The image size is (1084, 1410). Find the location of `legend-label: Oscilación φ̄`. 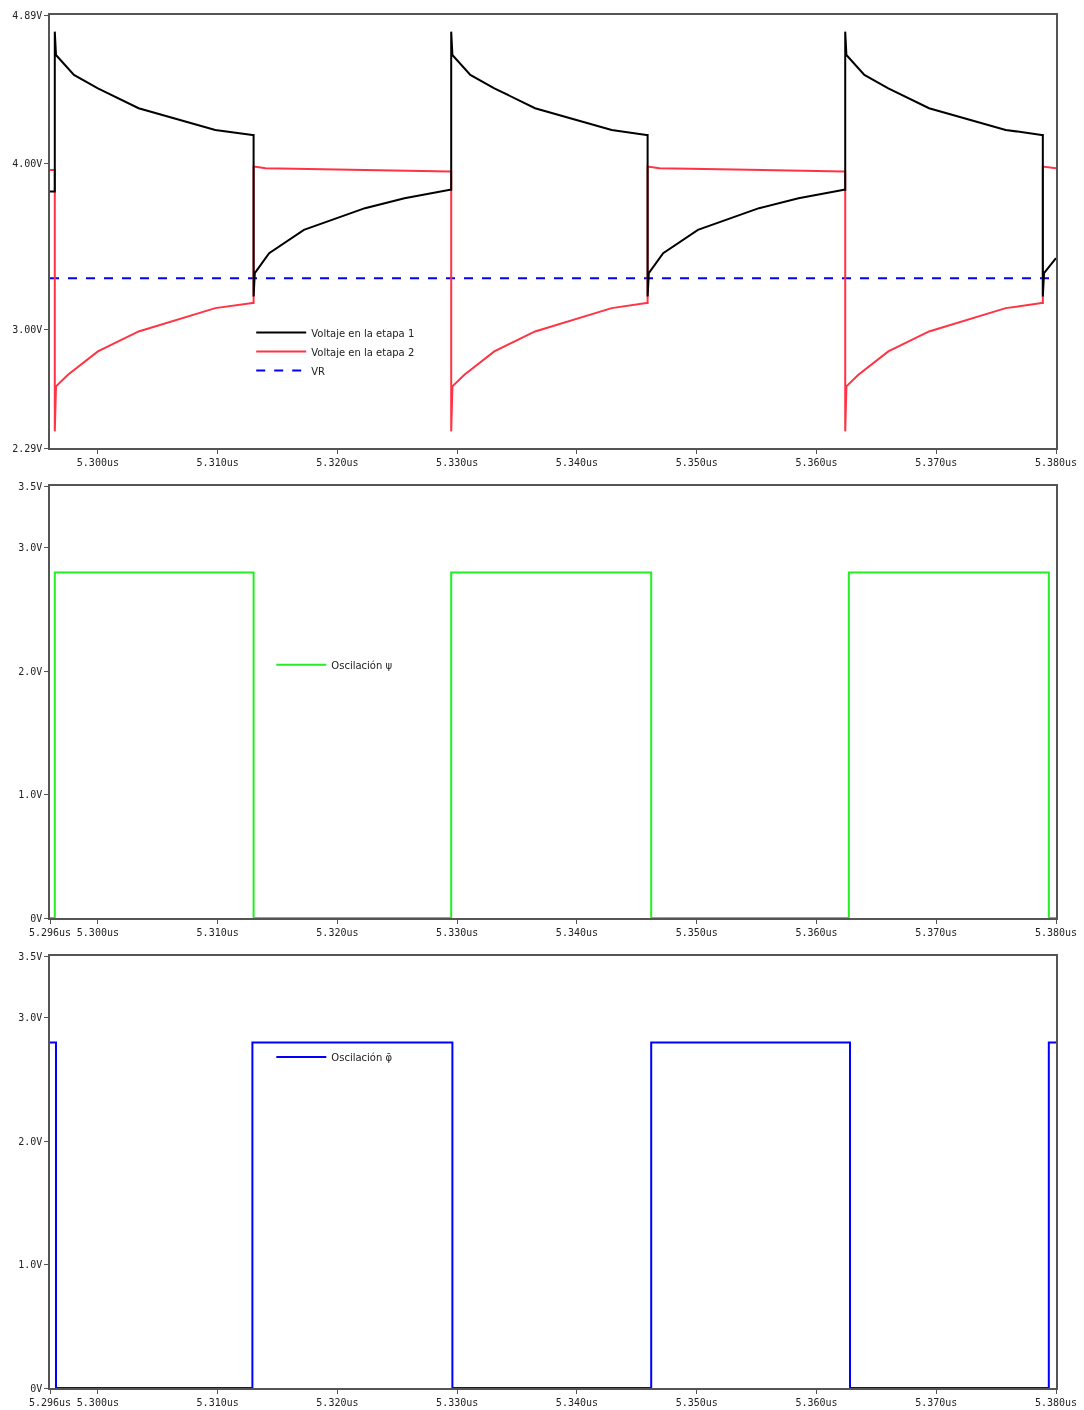

legend-label: Oscilación φ̄ is located at coordinates (362, 1057).